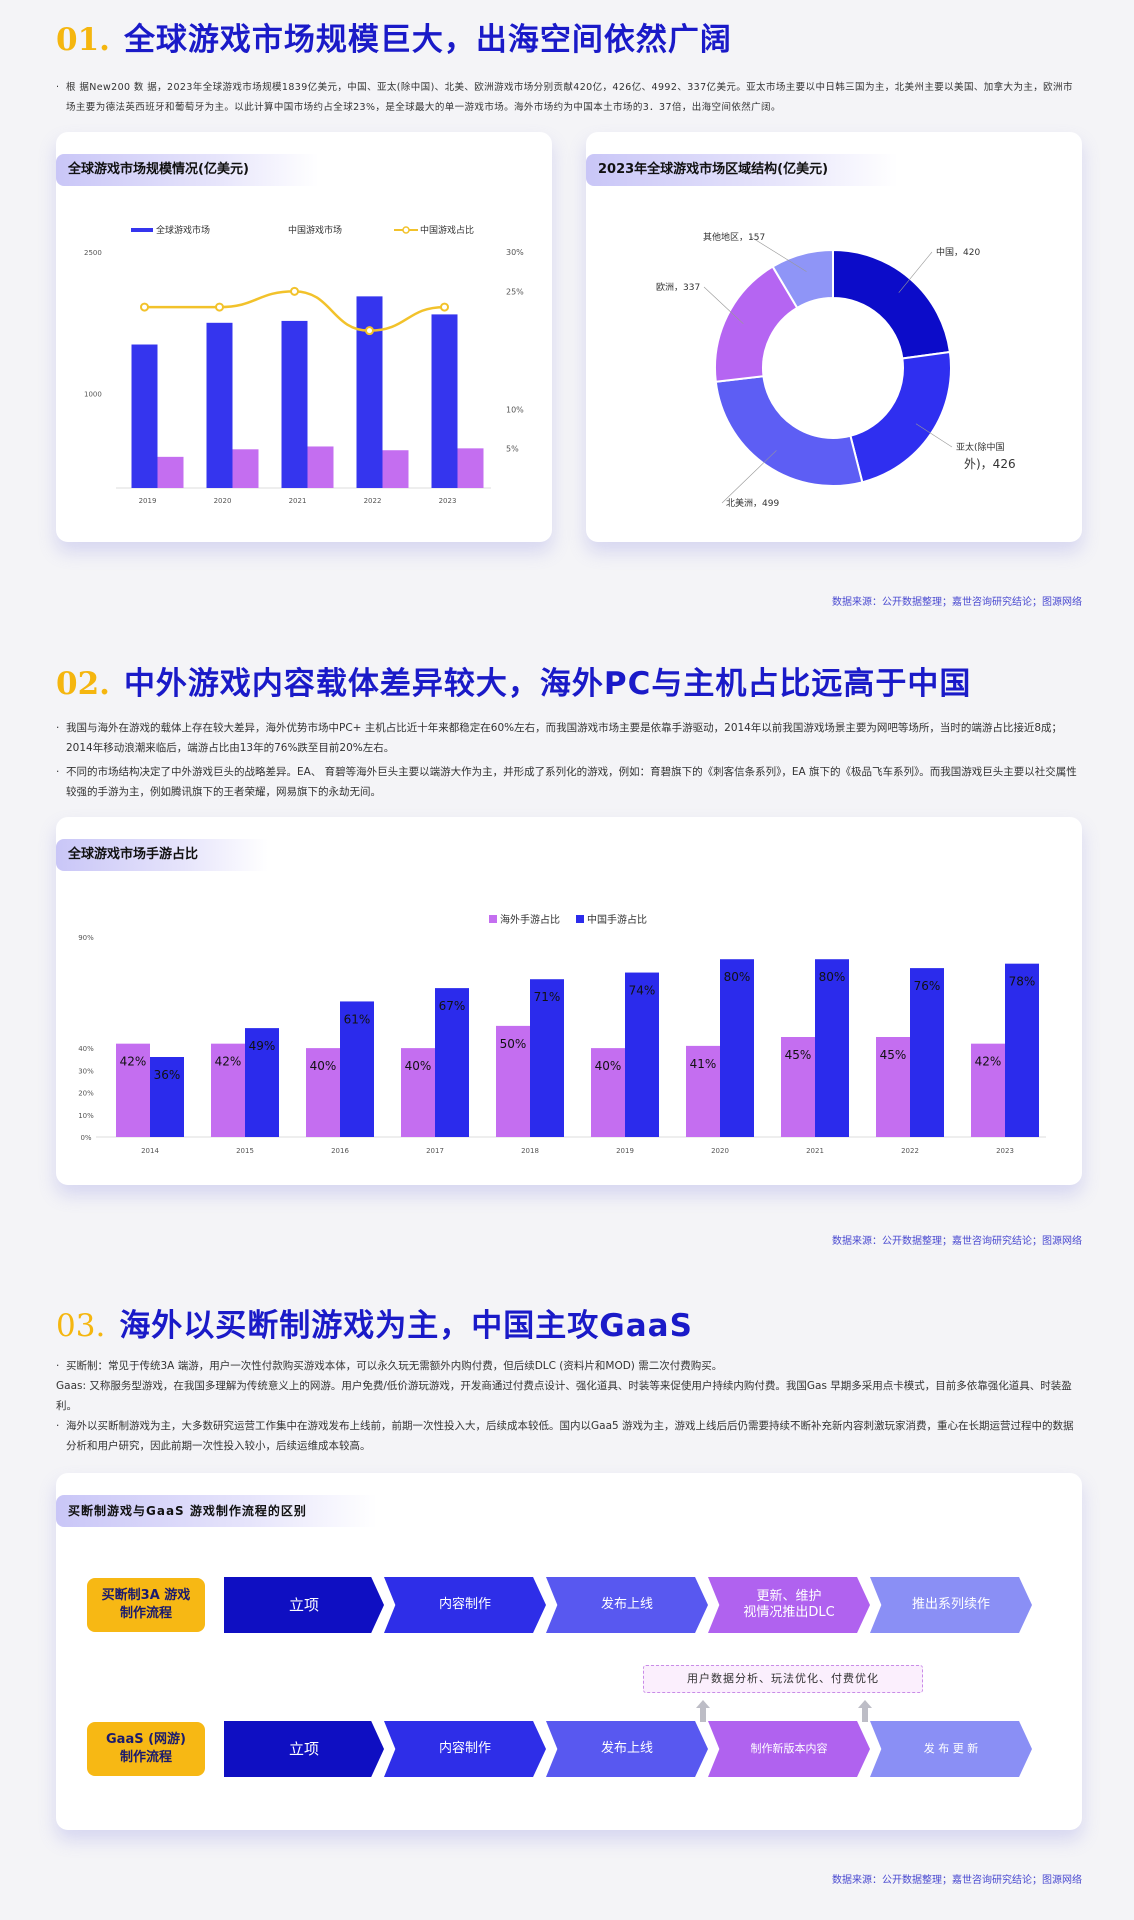 Image resolution: width=1134 pixels, height=1920 pixels. I want to click on legend-label-global: 全球游戏市场, so click(183, 230).